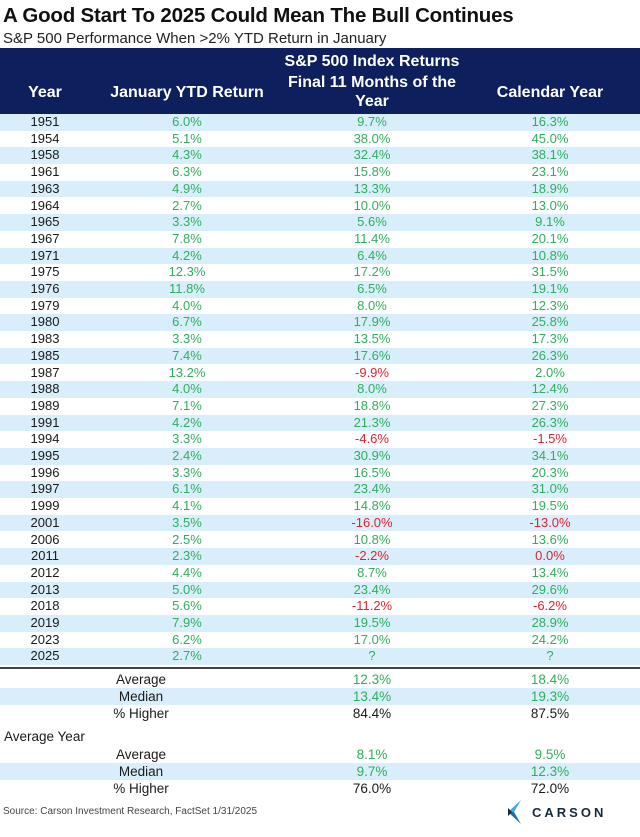 This screenshot has height=837, width=640. What do you see at coordinates (45, 272) in the screenshot?
I see `year-cell: 1975` at bounding box center [45, 272].